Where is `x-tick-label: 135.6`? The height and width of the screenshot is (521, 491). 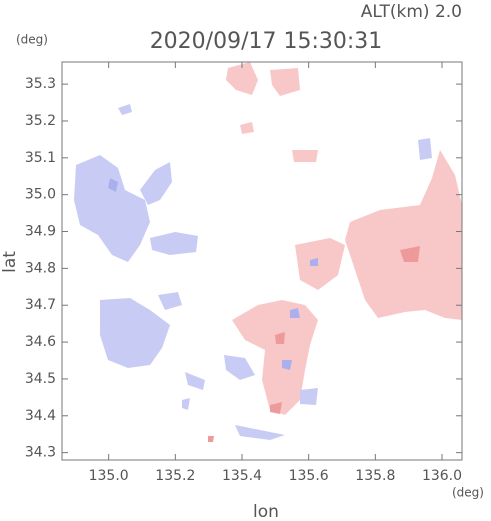
x-tick-label: 135.6 is located at coordinates (309, 476).